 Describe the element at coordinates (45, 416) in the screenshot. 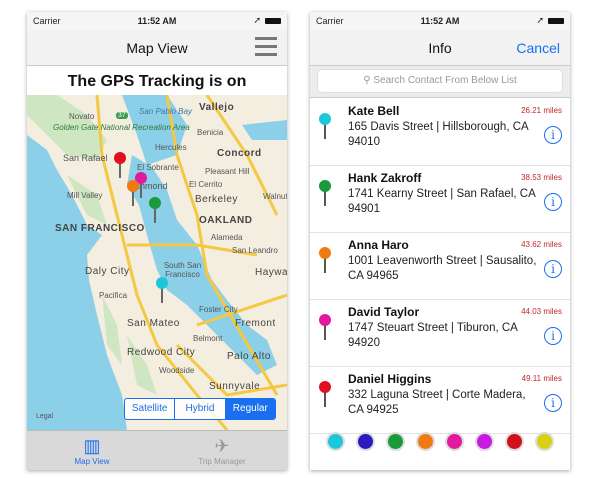

I see `legal-link: Legal` at that location.